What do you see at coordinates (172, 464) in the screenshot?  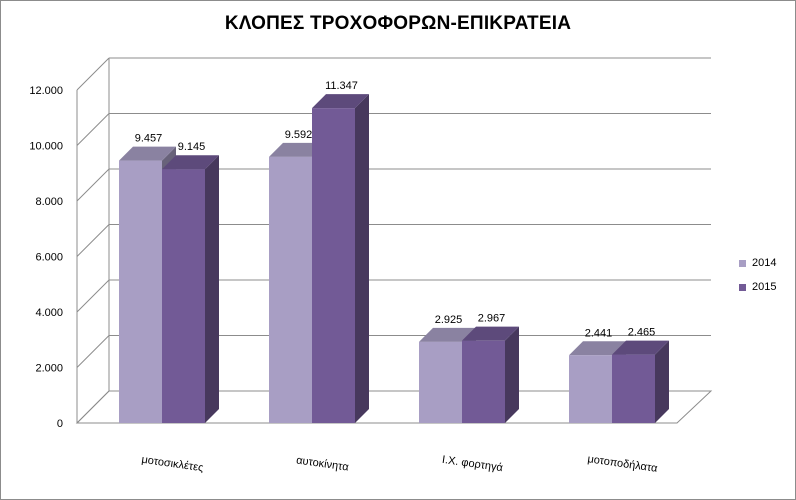 I see `x-tick-label: μοτοσικλέτες` at bounding box center [172, 464].